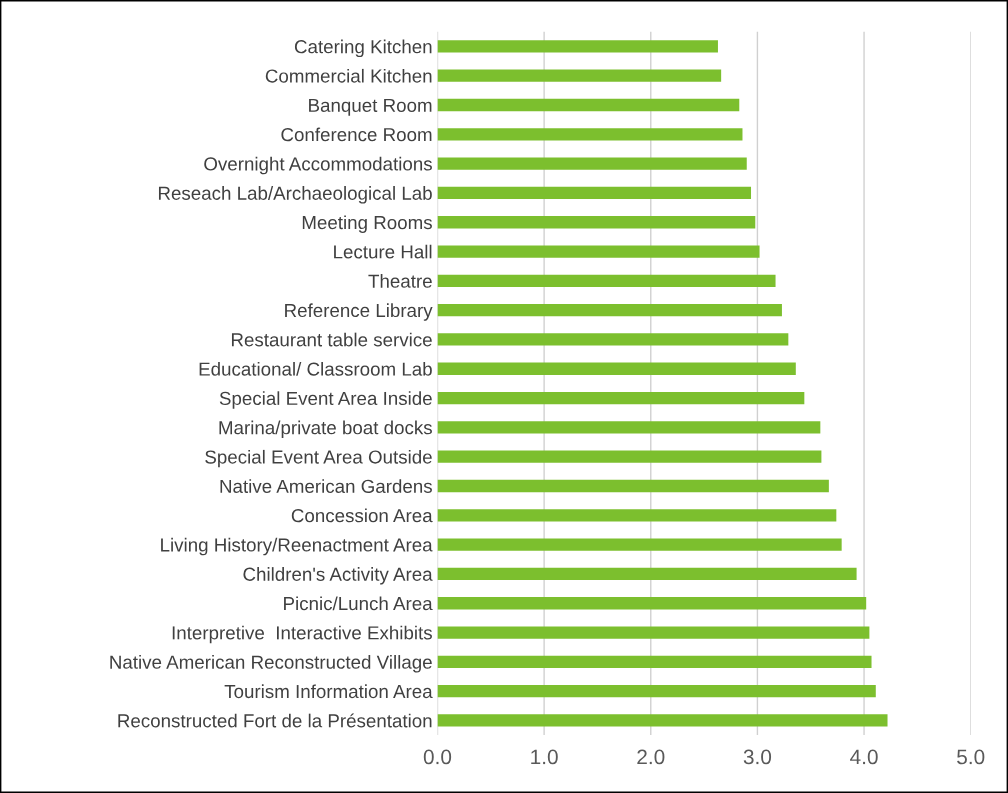 The height and width of the screenshot is (793, 1008). I want to click on x-tick-label: 1.0, so click(544, 757).